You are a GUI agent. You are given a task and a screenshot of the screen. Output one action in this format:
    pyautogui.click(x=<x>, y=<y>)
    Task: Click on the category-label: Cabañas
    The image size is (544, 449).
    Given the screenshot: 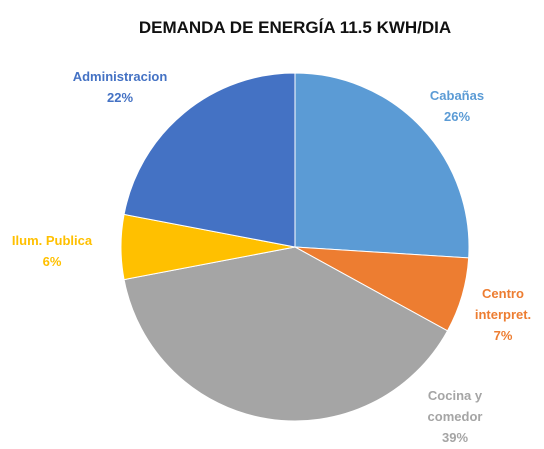 What is the action you would take?
    pyautogui.click(x=457, y=95)
    